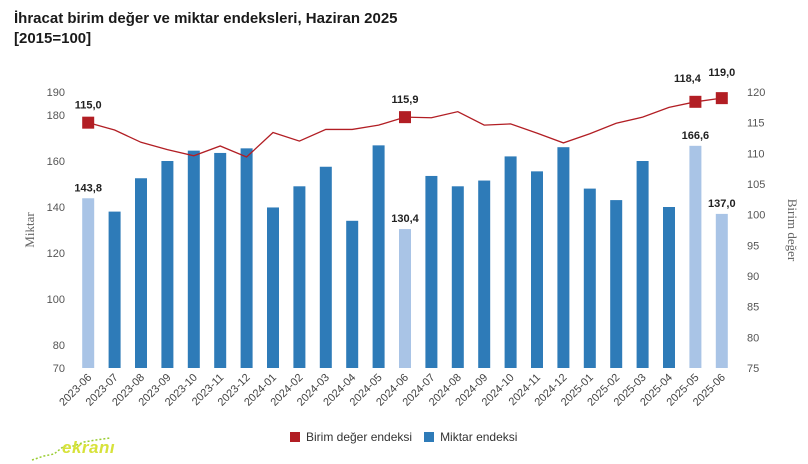 The image size is (808, 464). What do you see at coordinates (756, 154) in the screenshot?
I see `y2-tick-label: 110` at bounding box center [756, 154].